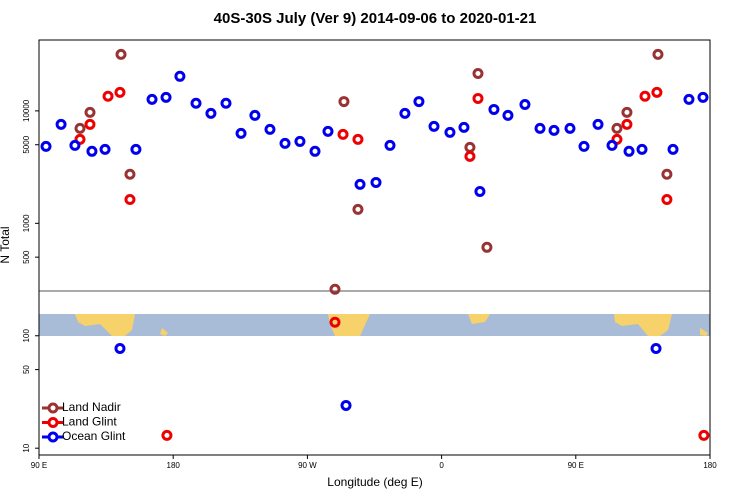 This screenshot has height=500, width=750. Describe the element at coordinates (441, 465) in the screenshot. I see `x-tick-label: 0` at that location.